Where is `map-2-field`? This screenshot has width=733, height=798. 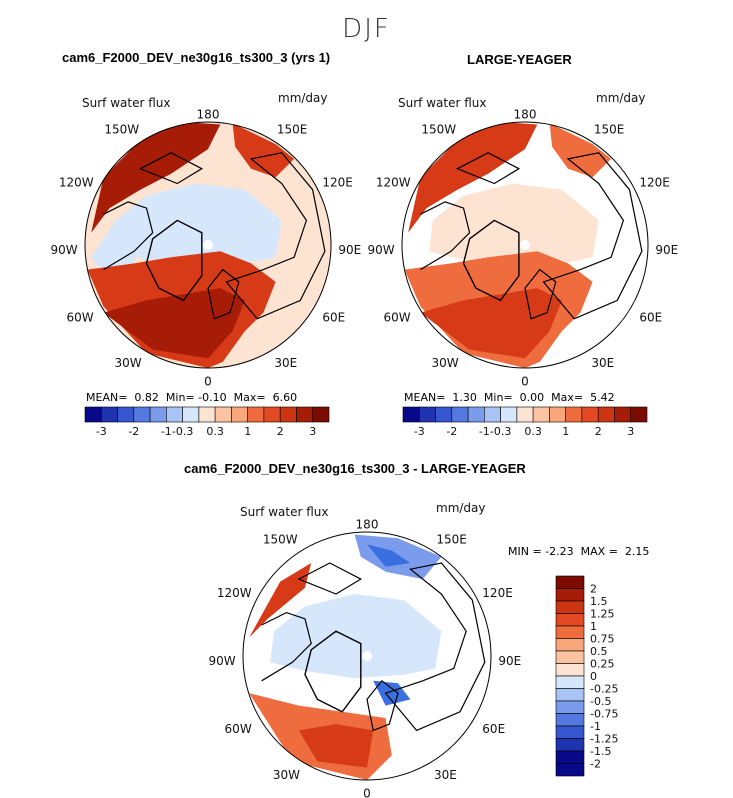
map-2-field is located at coordinates (525, 245).